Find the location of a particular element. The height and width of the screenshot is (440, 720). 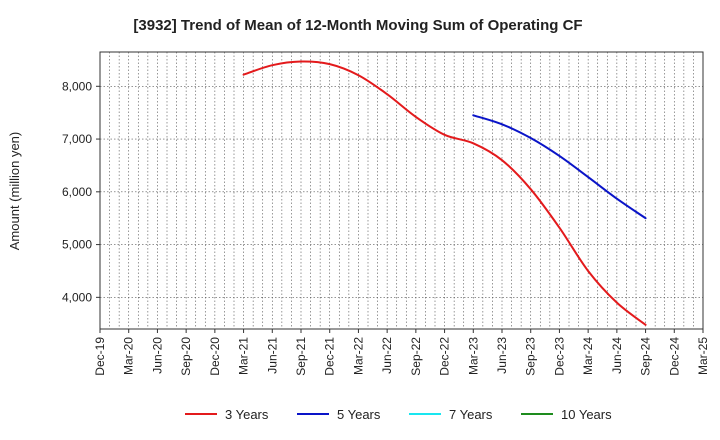

x-tick-label: Mar-24 is located at coordinates (588, 356).